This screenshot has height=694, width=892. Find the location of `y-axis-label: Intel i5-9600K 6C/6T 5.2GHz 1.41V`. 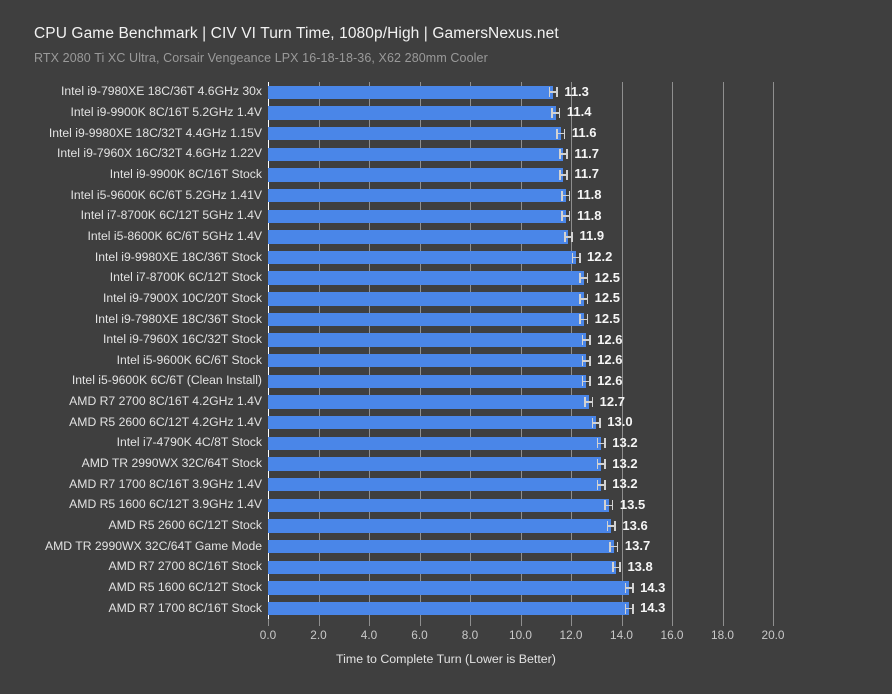

y-axis-label: Intel i5-9600K 6C/6T 5.2GHz 1.41V is located at coordinates (166, 194).